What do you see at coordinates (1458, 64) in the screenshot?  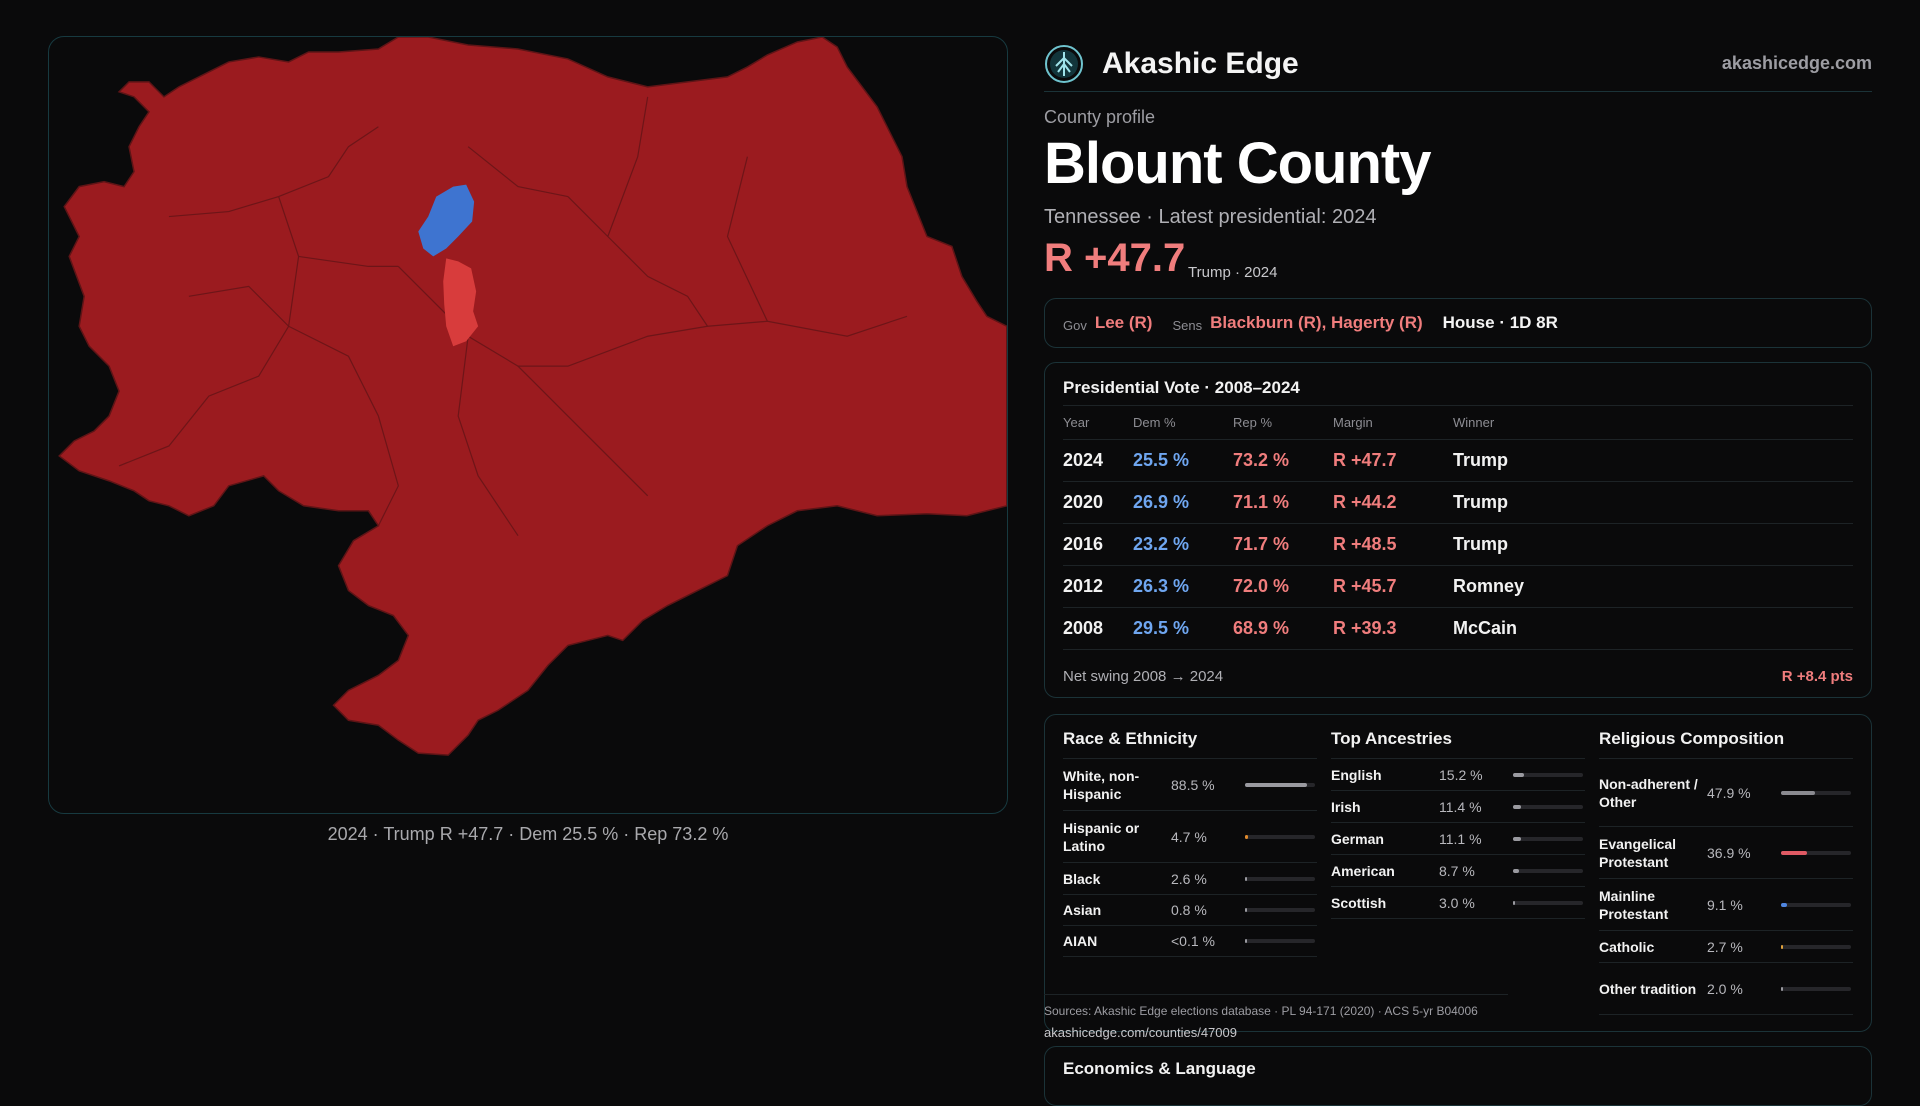 I see `brand-header: Akashic Edge akashicedge.com` at bounding box center [1458, 64].